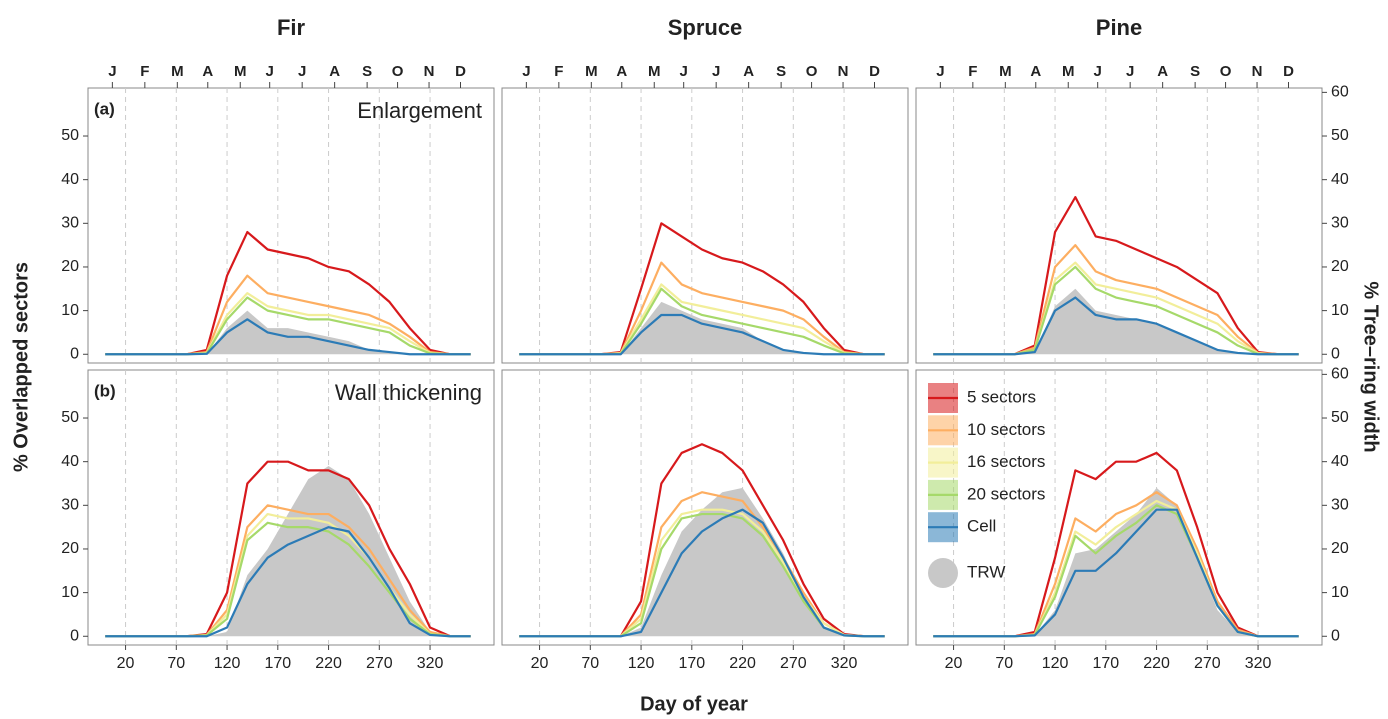 This screenshot has width=1388, height=719. Describe the element at coordinates (104, 108) in the screenshot. I see `panel-tag: (a)` at that location.